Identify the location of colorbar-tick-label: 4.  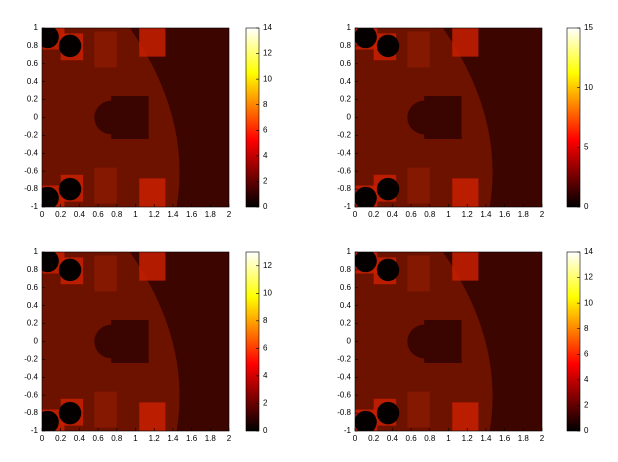
(265, 375).